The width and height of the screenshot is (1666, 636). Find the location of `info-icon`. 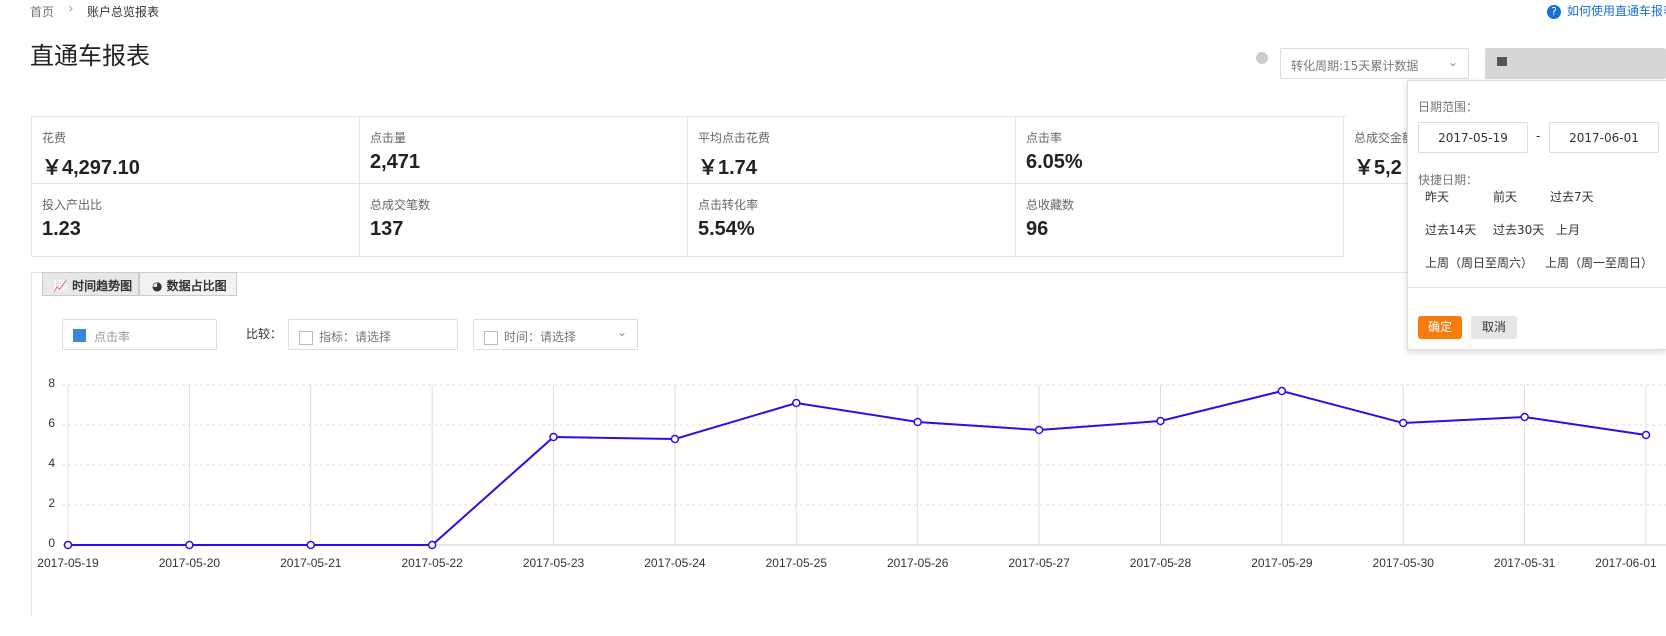

info-icon is located at coordinates (1262, 58).